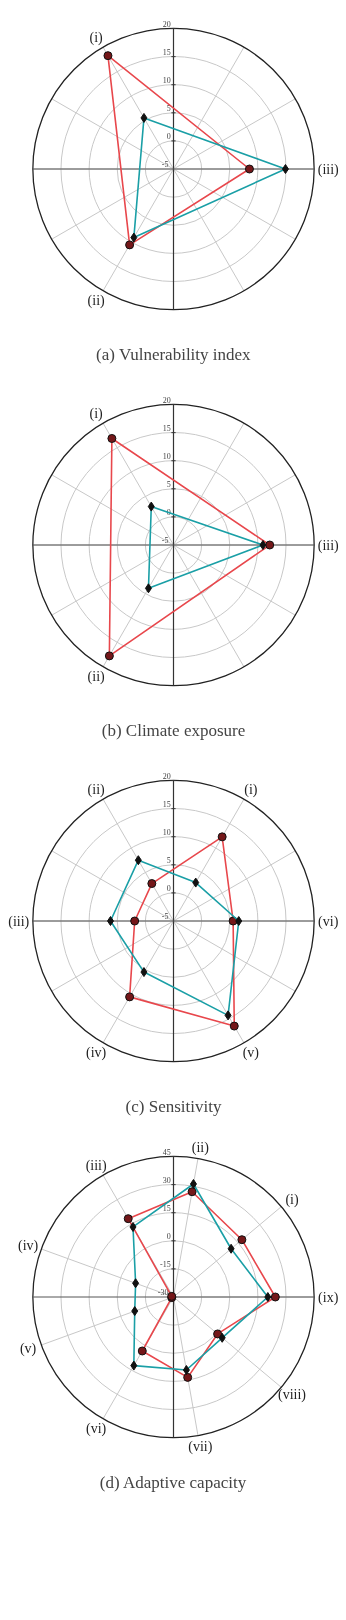 The height and width of the screenshot is (1620, 346). I want to click on y-tick-label: -15, so click(165, 1264).